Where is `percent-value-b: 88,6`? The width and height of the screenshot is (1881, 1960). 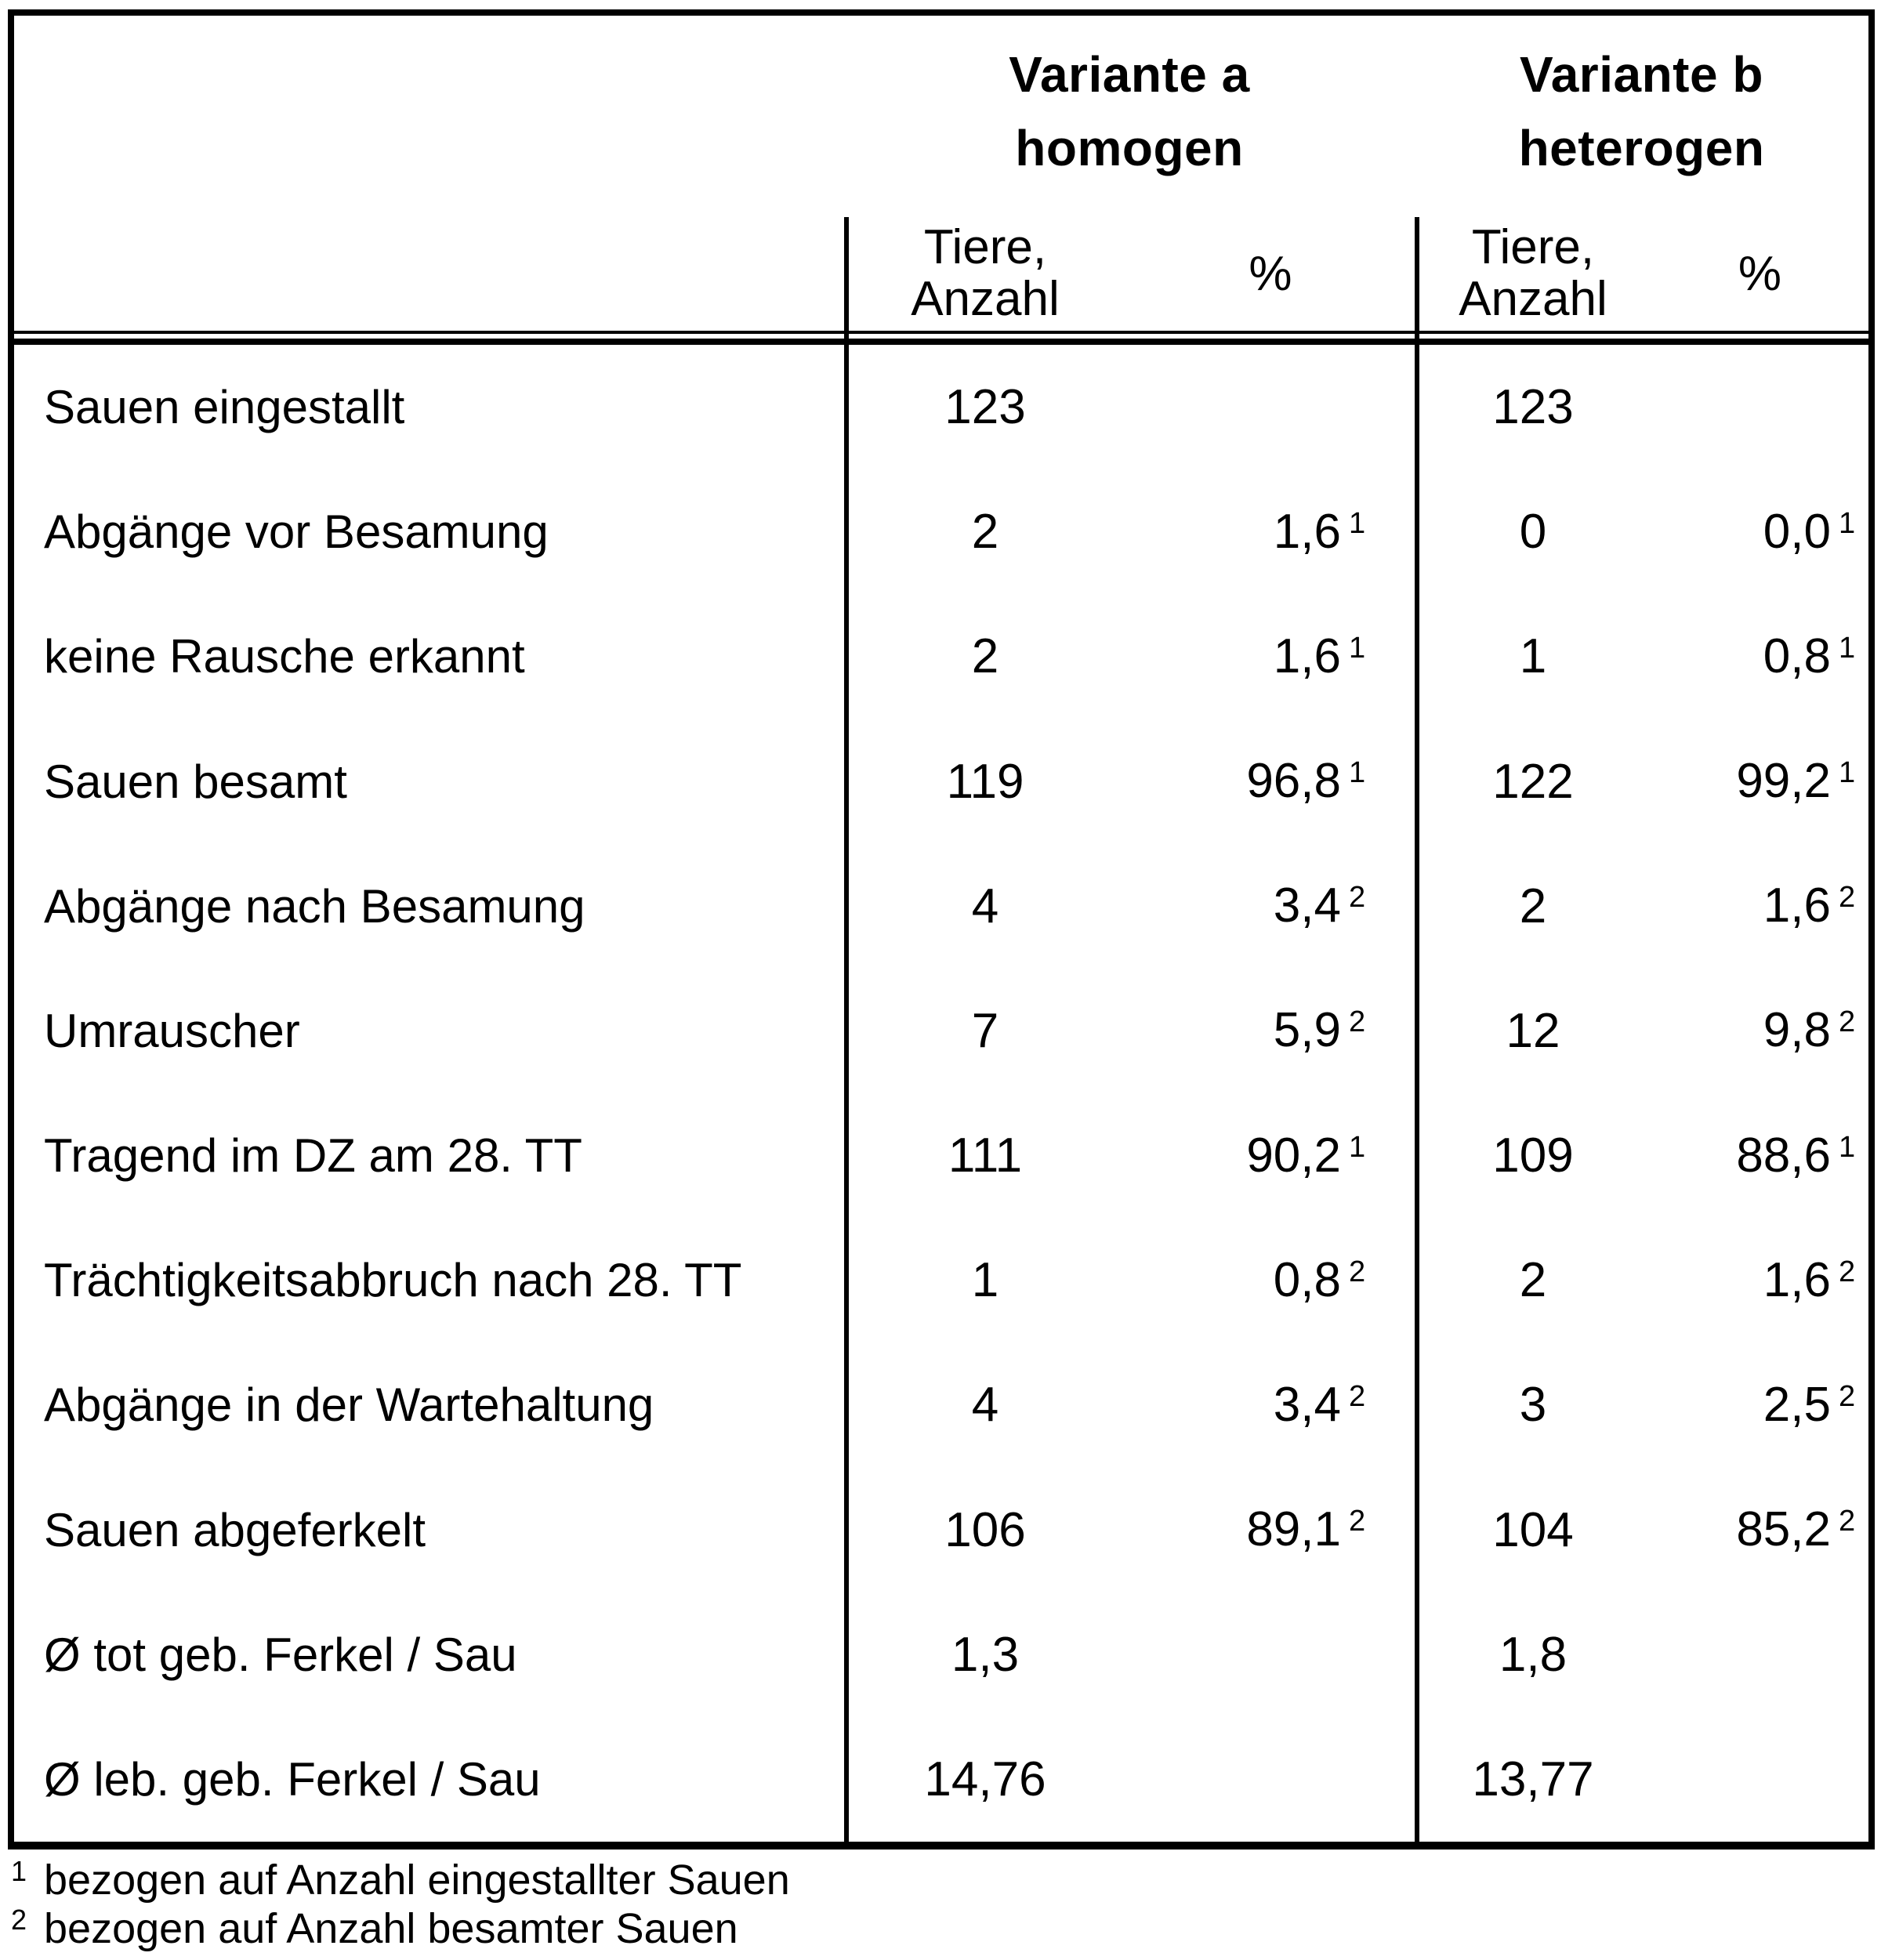
percent-value-b: 88,6 is located at coordinates (1783, 1156).